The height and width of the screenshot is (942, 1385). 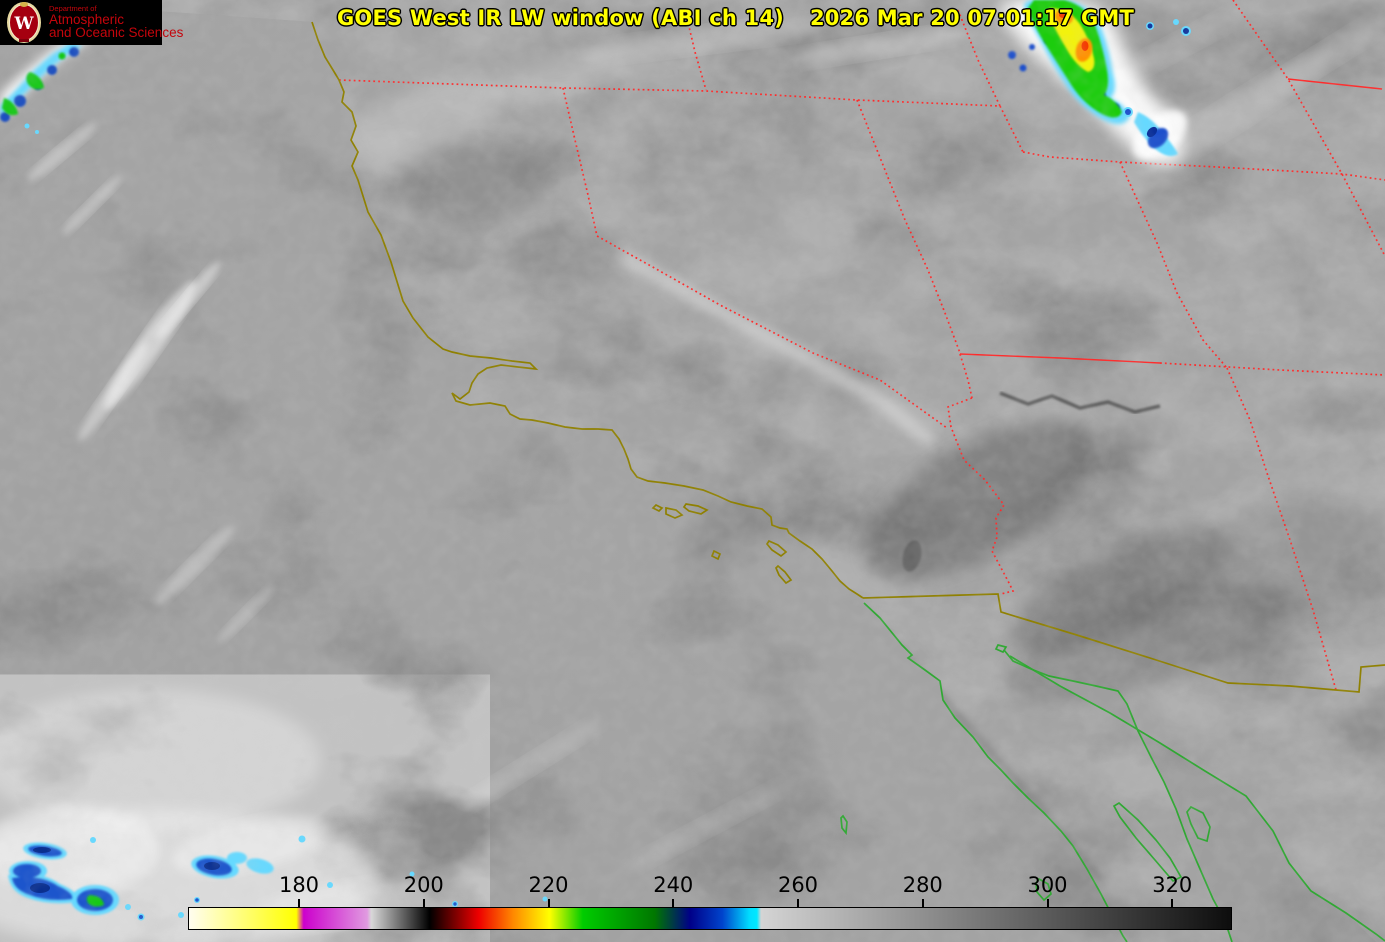 What do you see at coordinates (922, 885) in the screenshot?
I see `colorbar-tick-label: 280` at bounding box center [922, 885].